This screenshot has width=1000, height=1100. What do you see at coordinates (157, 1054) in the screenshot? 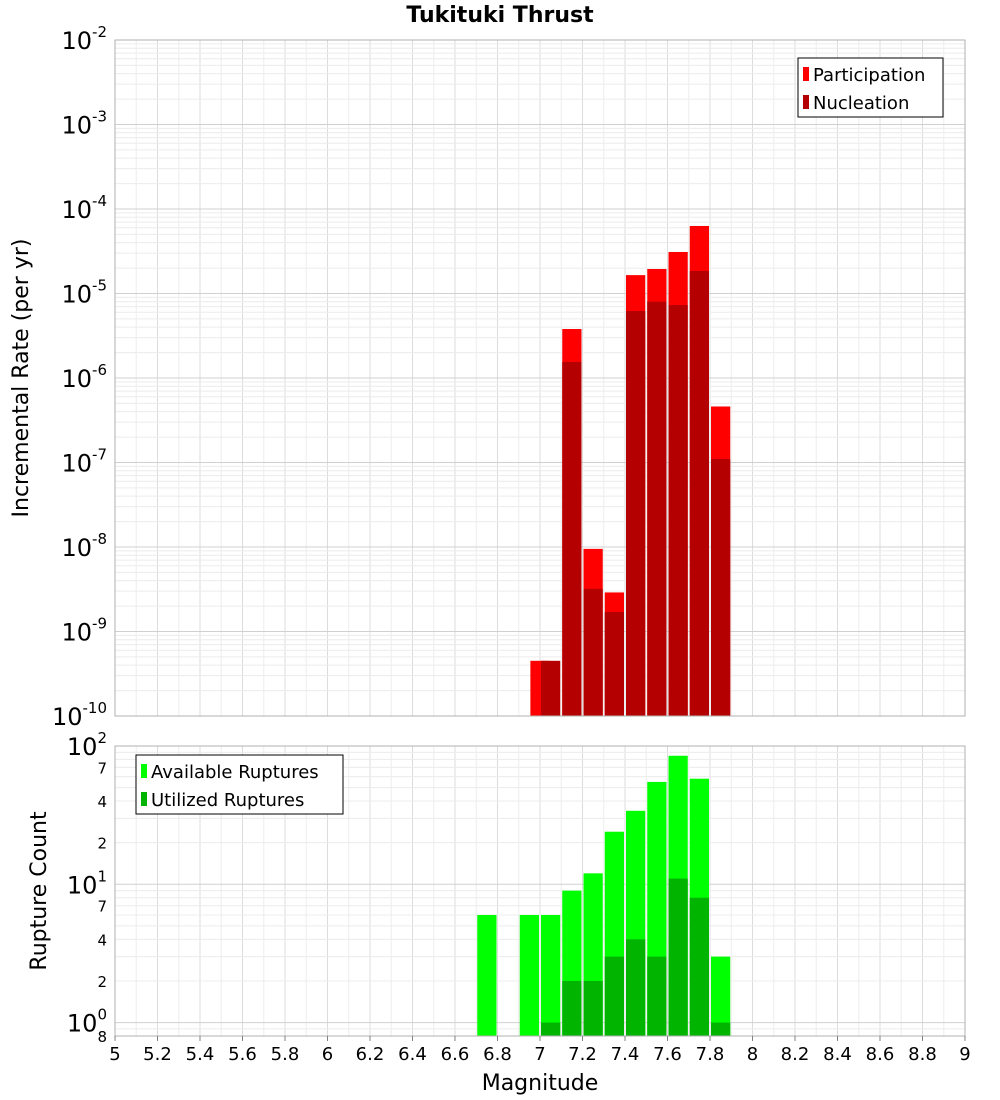
I see `x-tick-label: 5.2` at bounding box center [157, 1054].